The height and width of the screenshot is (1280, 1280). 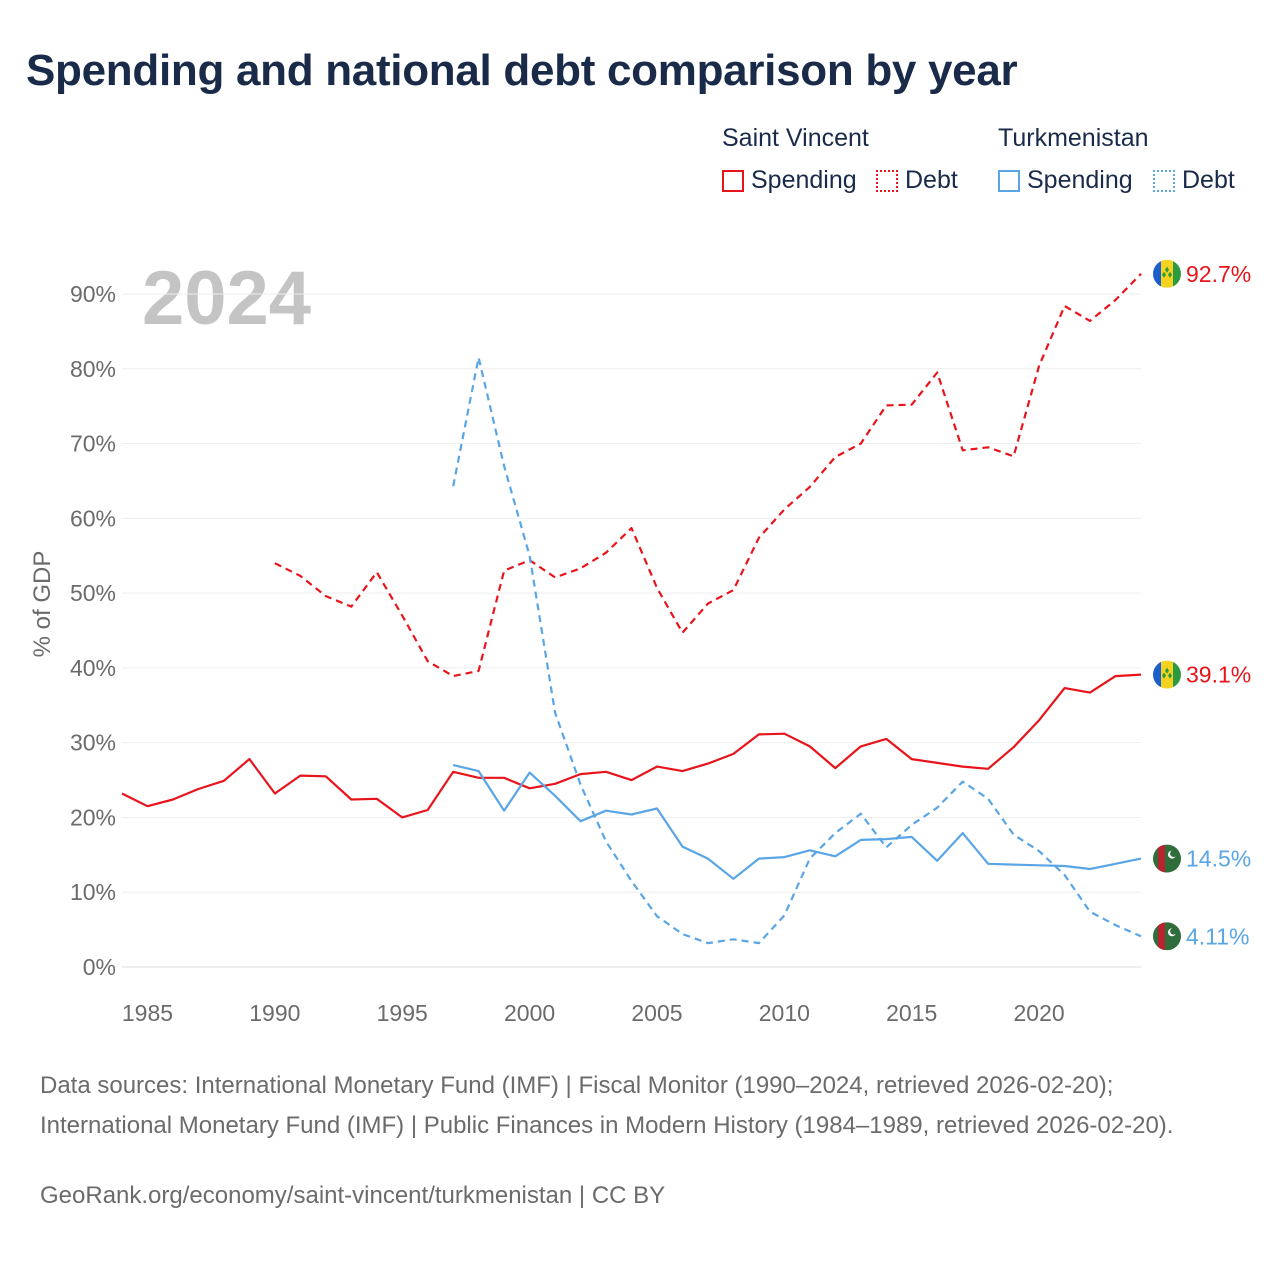 I want to click on x-tick-label: 2010, so click(x=784, y=1013).